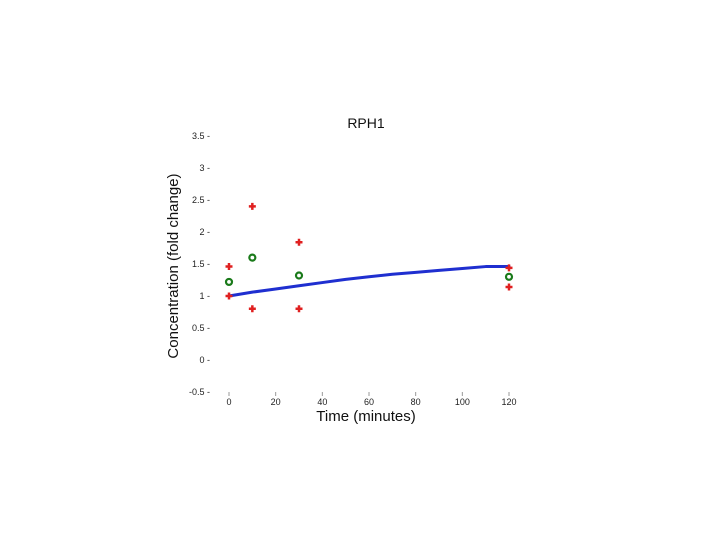 The height and width of the screenshot is (540, 720). I want to click on y-tick-label: 1.5 -, so click(201, 264).